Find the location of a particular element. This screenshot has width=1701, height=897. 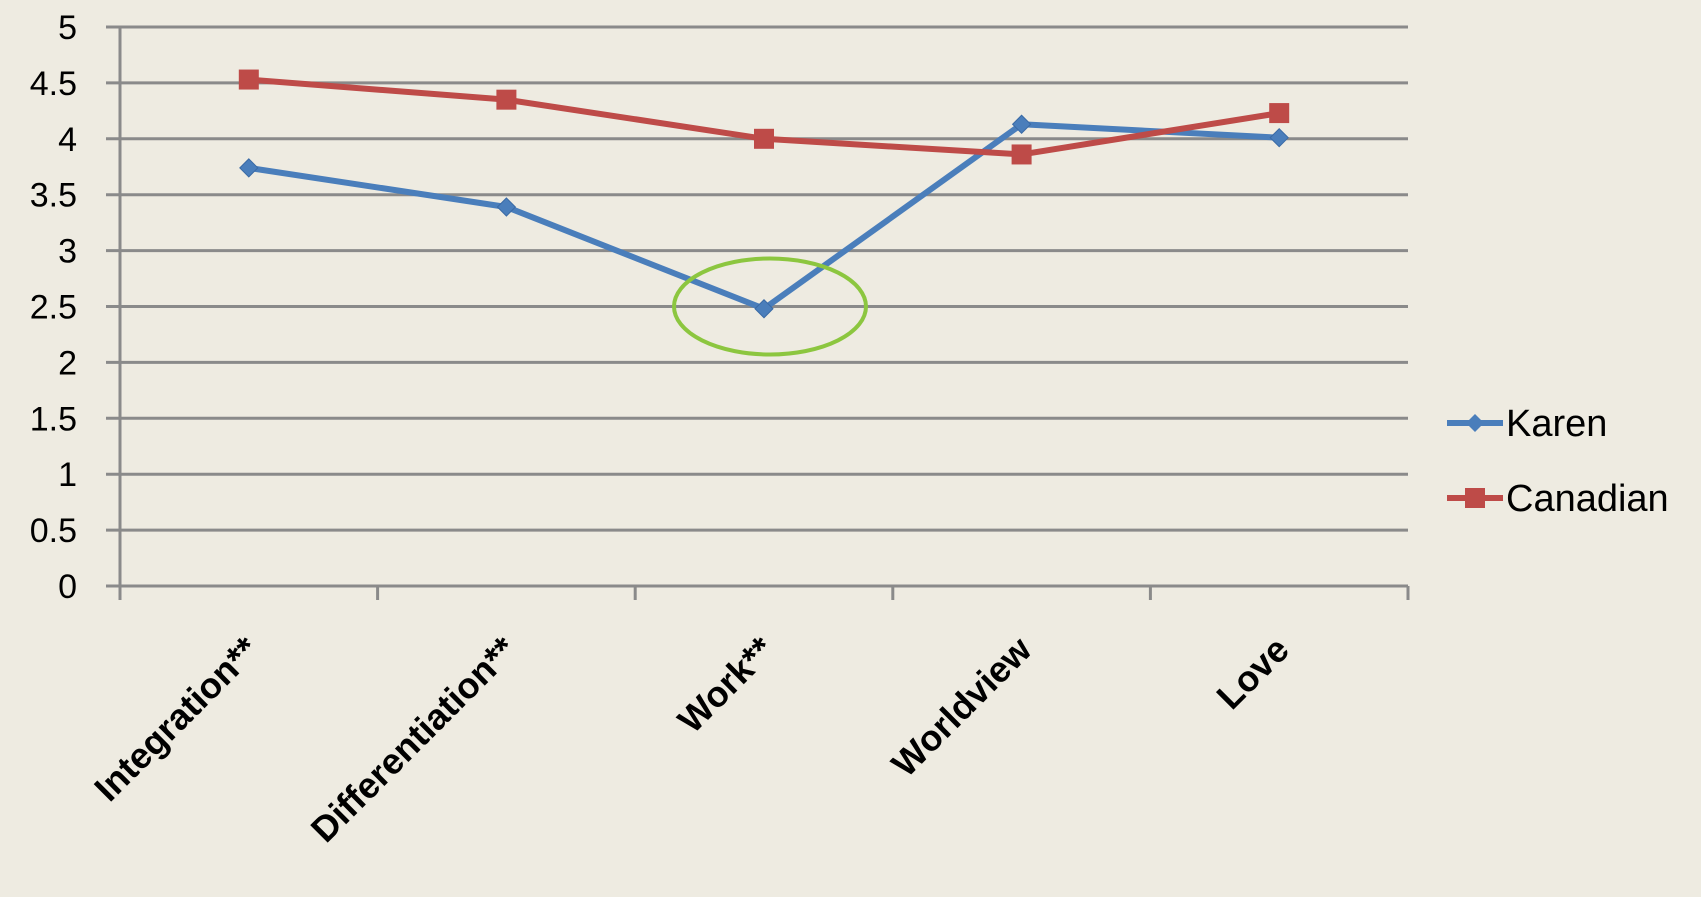

y-tick-label: 4.5 is located at coordinates (53, 84).